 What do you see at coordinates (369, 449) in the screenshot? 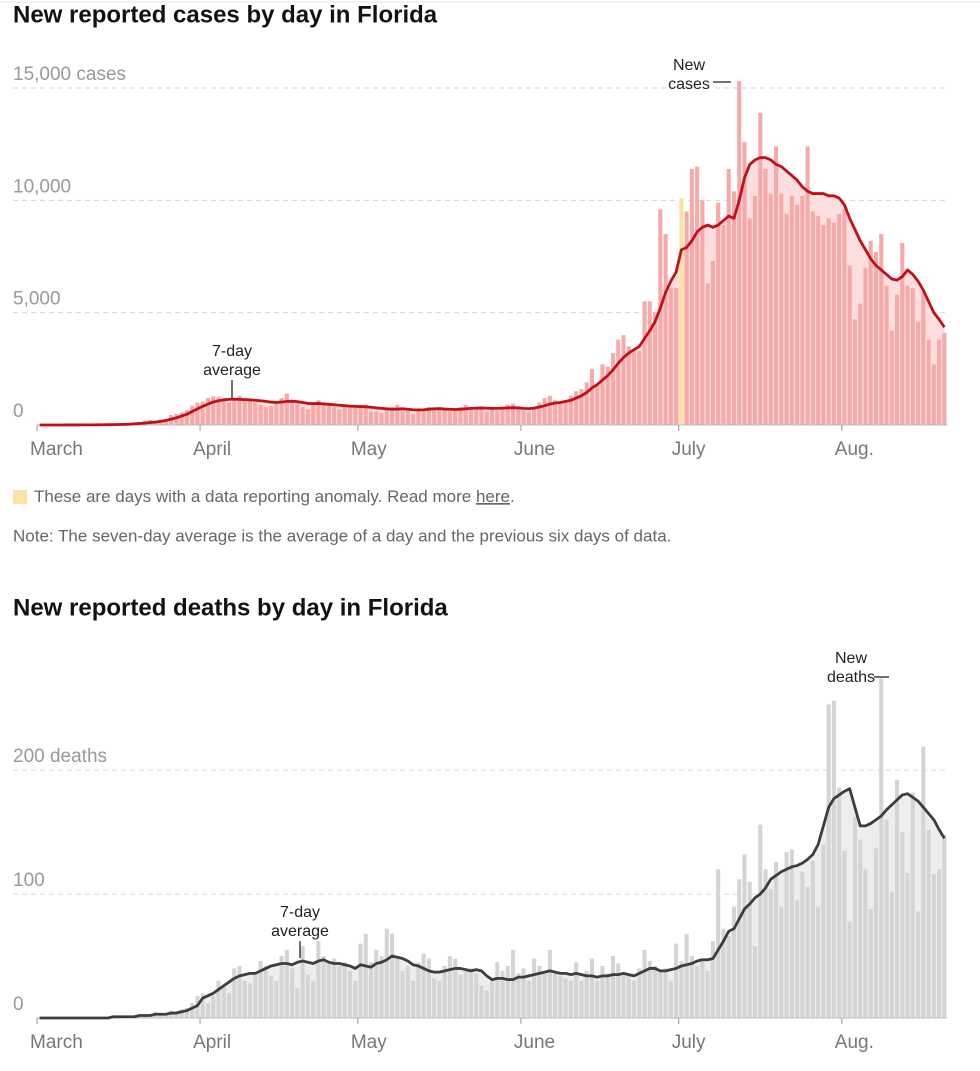
I see `x-tick-label: May` at bounding box center [369, 449].